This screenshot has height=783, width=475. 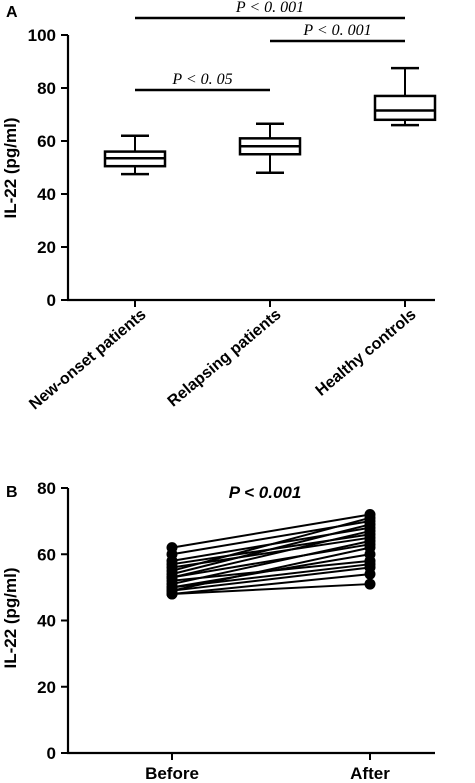 What do you see at coordinates (46, 141) in the screenshot?
I see `panel-a-y-tick-label: 60` at bounding box center [46, 141].